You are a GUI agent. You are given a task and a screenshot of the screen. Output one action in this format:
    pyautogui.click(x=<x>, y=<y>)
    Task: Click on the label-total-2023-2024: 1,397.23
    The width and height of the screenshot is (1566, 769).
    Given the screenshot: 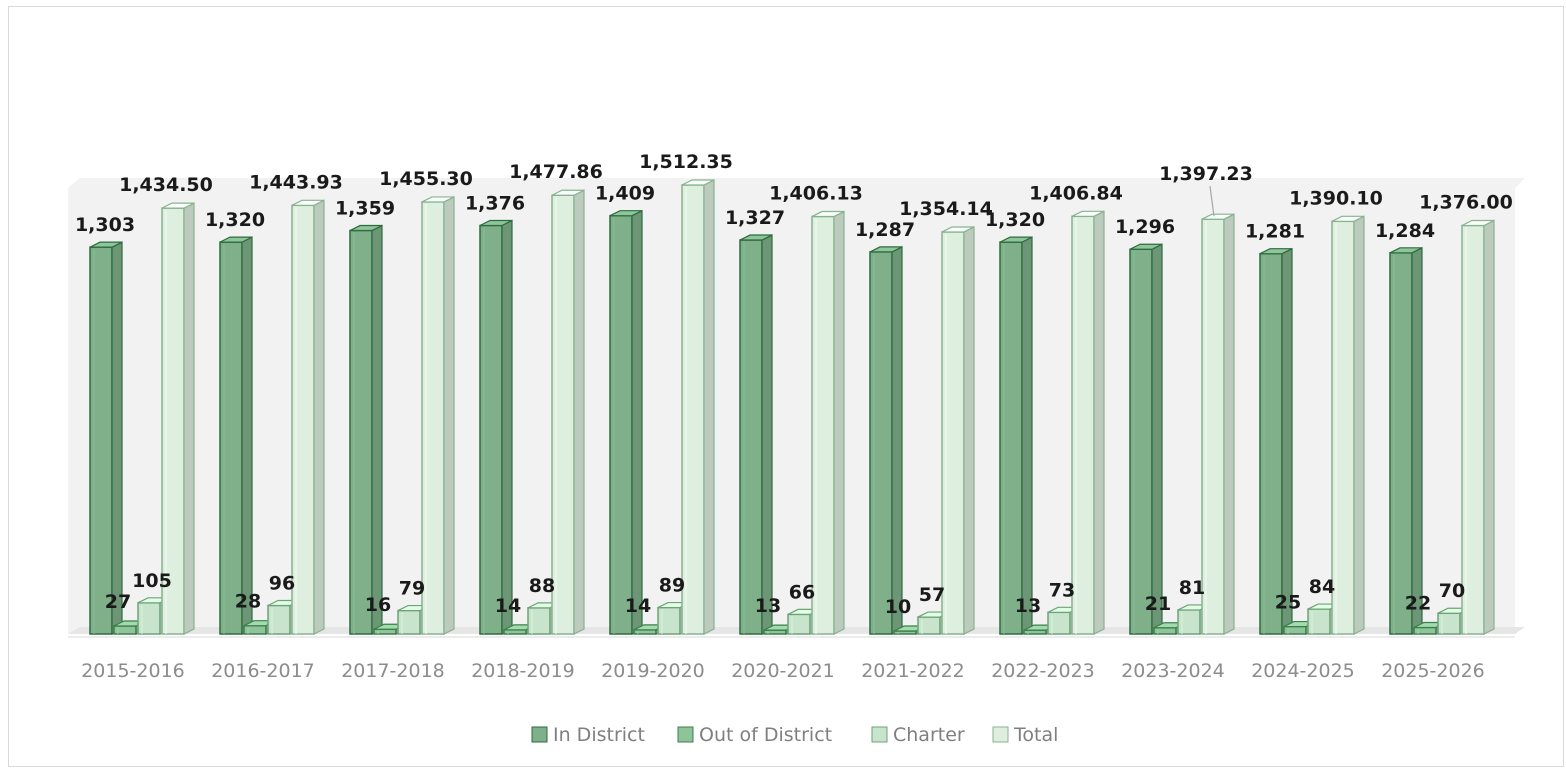 What is the action you would take?
    pyautogui.click(x=1206, y=174)
    